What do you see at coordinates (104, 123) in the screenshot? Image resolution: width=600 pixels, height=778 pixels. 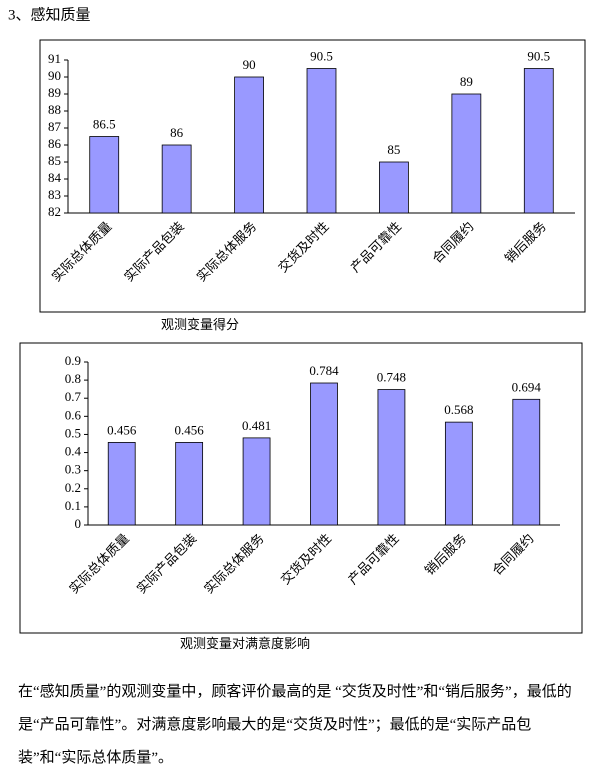 I see `value-label: 86.5` at bounding box center [104, 123].